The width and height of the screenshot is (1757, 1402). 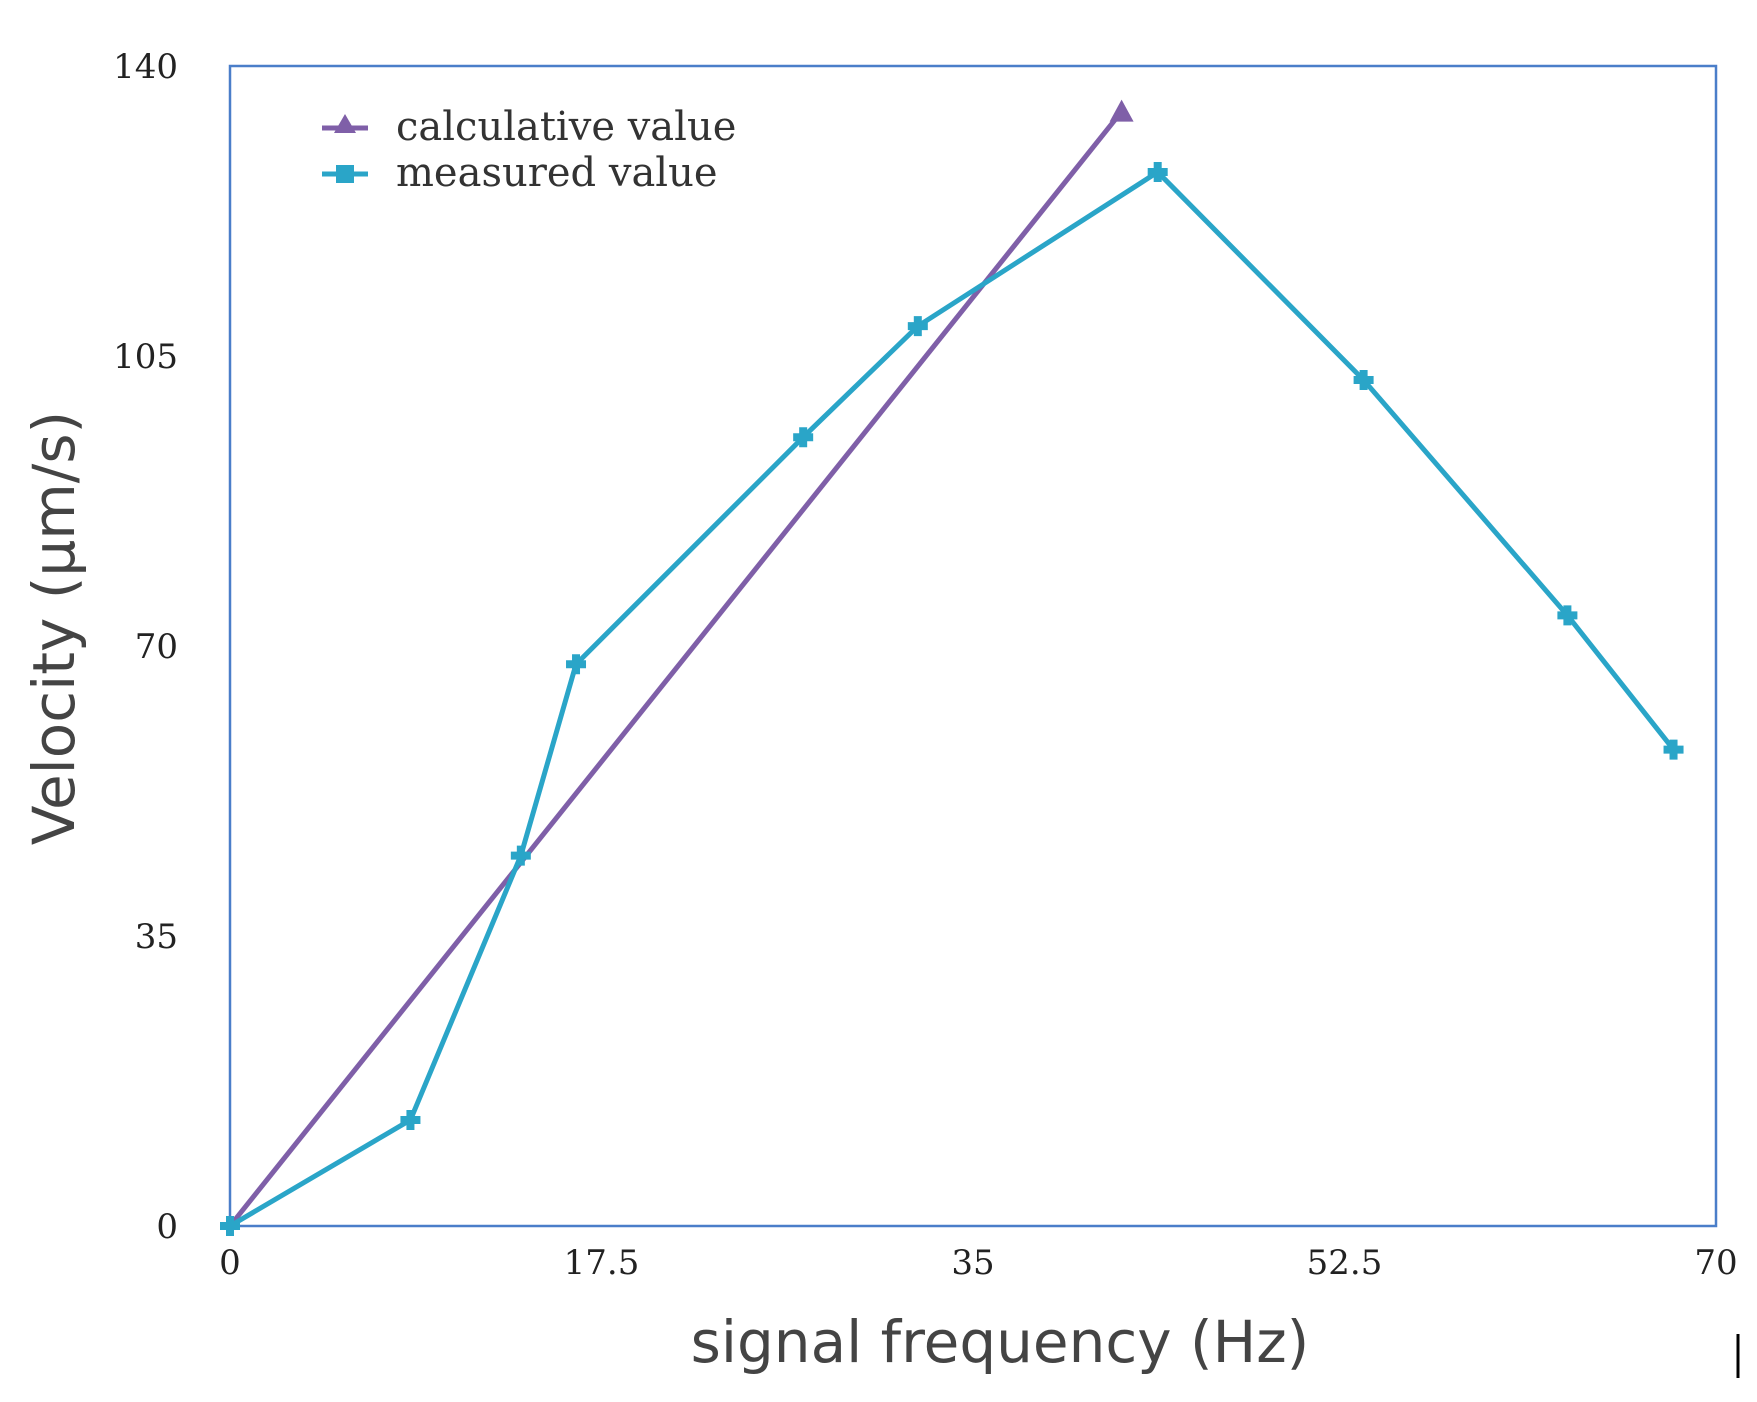 I want to click on legend-item-measured: measured value, so click(x=520, y=173).